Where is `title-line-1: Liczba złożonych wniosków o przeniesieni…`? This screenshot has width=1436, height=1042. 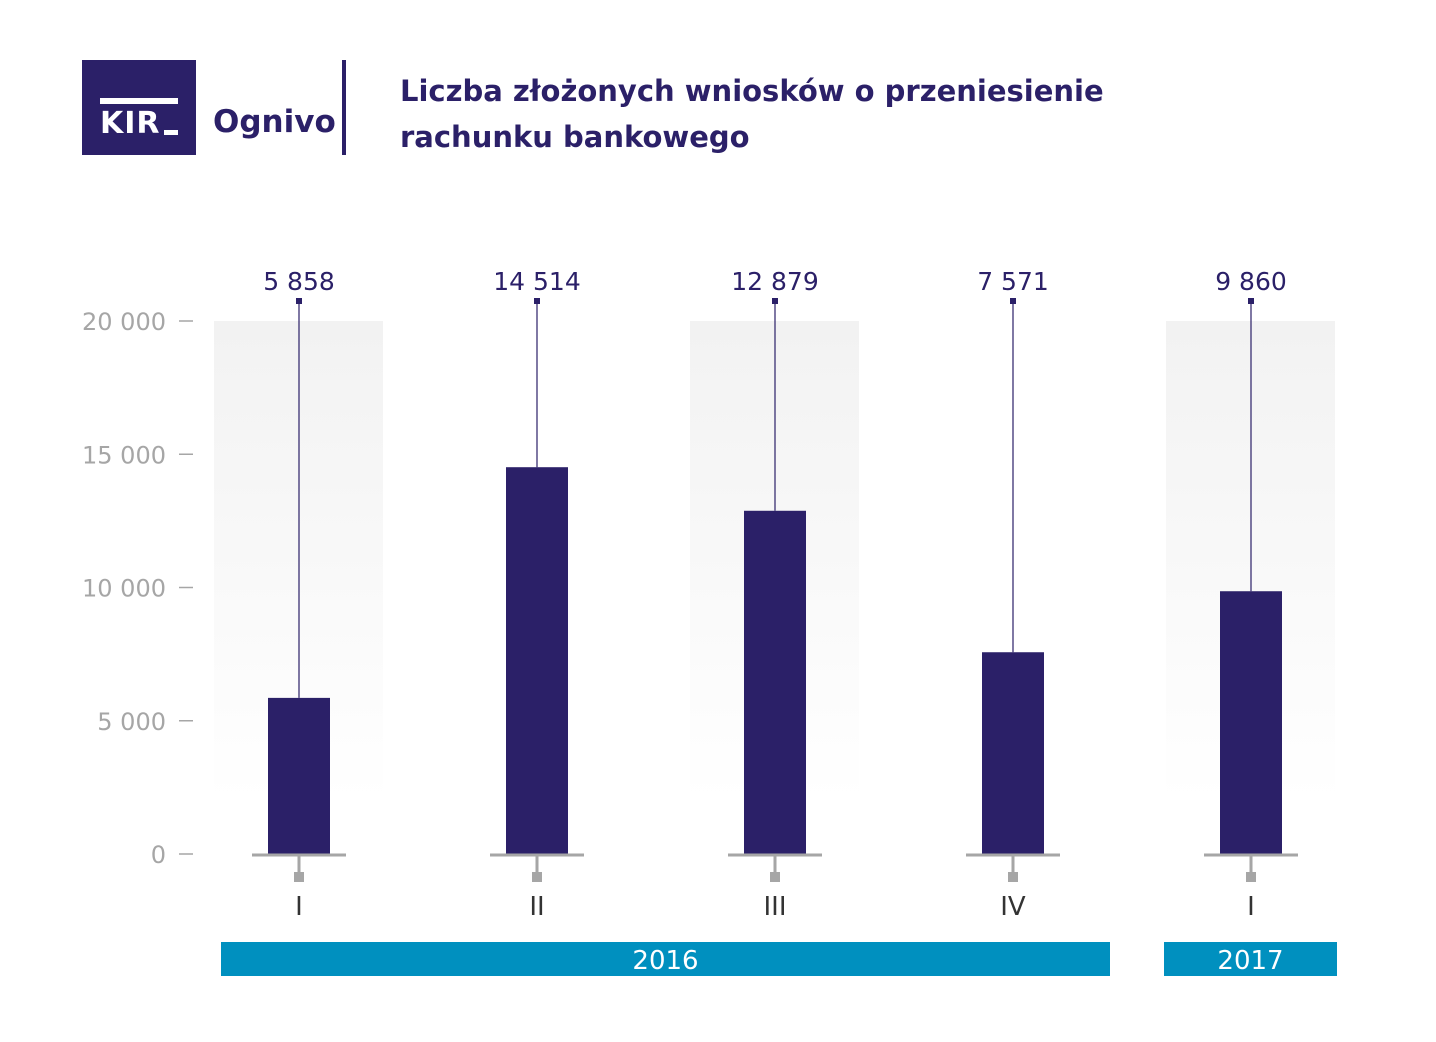 title-line-1: Liczba złożonych wniosków o przeniesieni… is located at coordinates (752, 91).